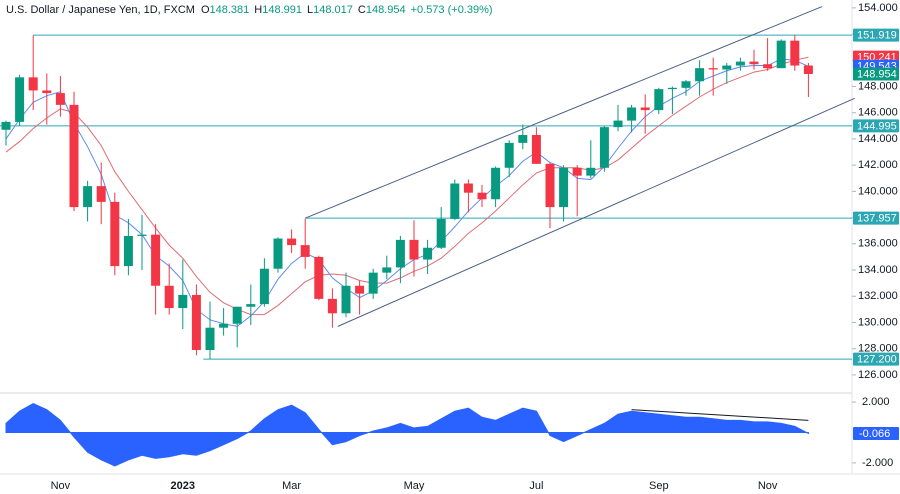 The image size is (900, 494). I want to click on y-tick-label: 130.000, so click(878, 322).